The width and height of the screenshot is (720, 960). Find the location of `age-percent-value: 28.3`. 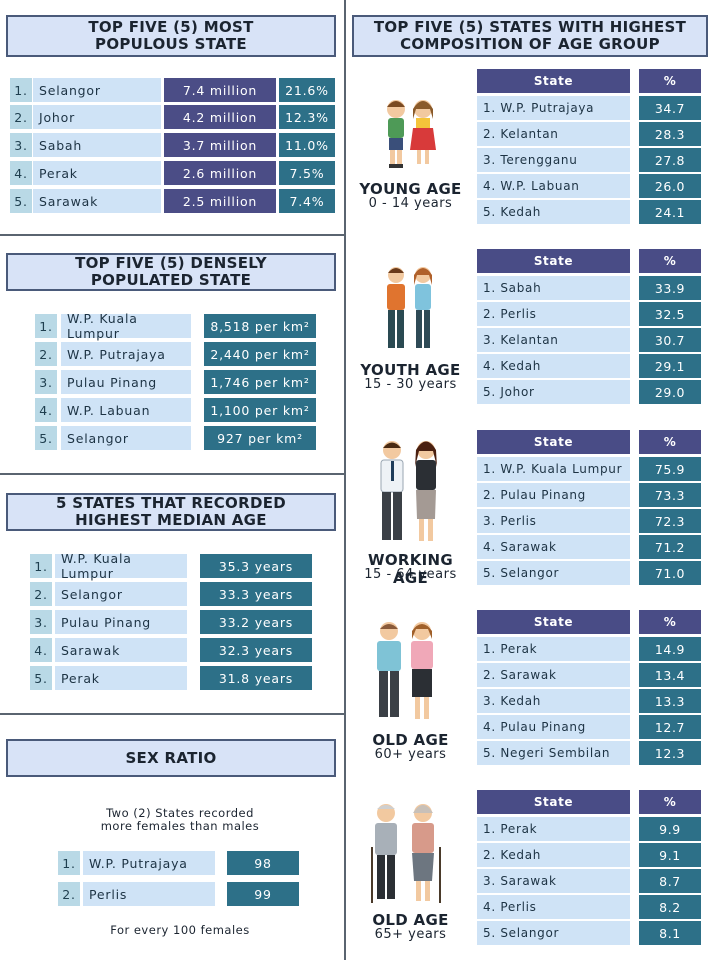

age-percent-value: 28.3 is located at coordinates (670, 134).